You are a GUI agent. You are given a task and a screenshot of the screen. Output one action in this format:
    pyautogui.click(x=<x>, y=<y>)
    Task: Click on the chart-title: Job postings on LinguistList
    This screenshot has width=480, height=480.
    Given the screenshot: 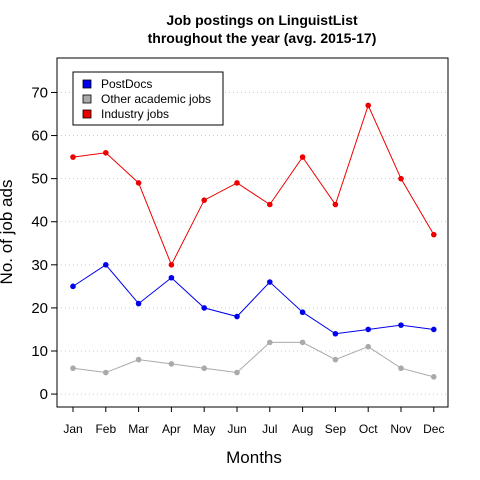 What is the action you would take?
    pyautogui.click(x=262, y=20)
    